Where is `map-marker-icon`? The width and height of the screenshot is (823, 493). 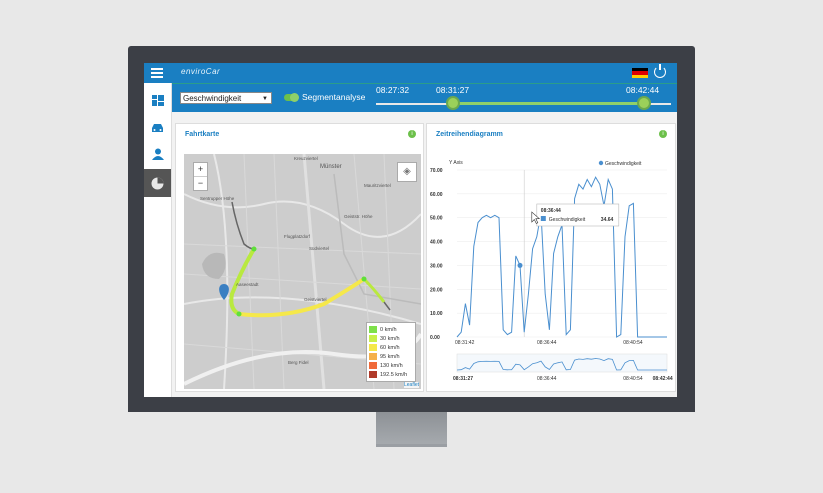
map-marker-icon is located at coordinates (224, 292).